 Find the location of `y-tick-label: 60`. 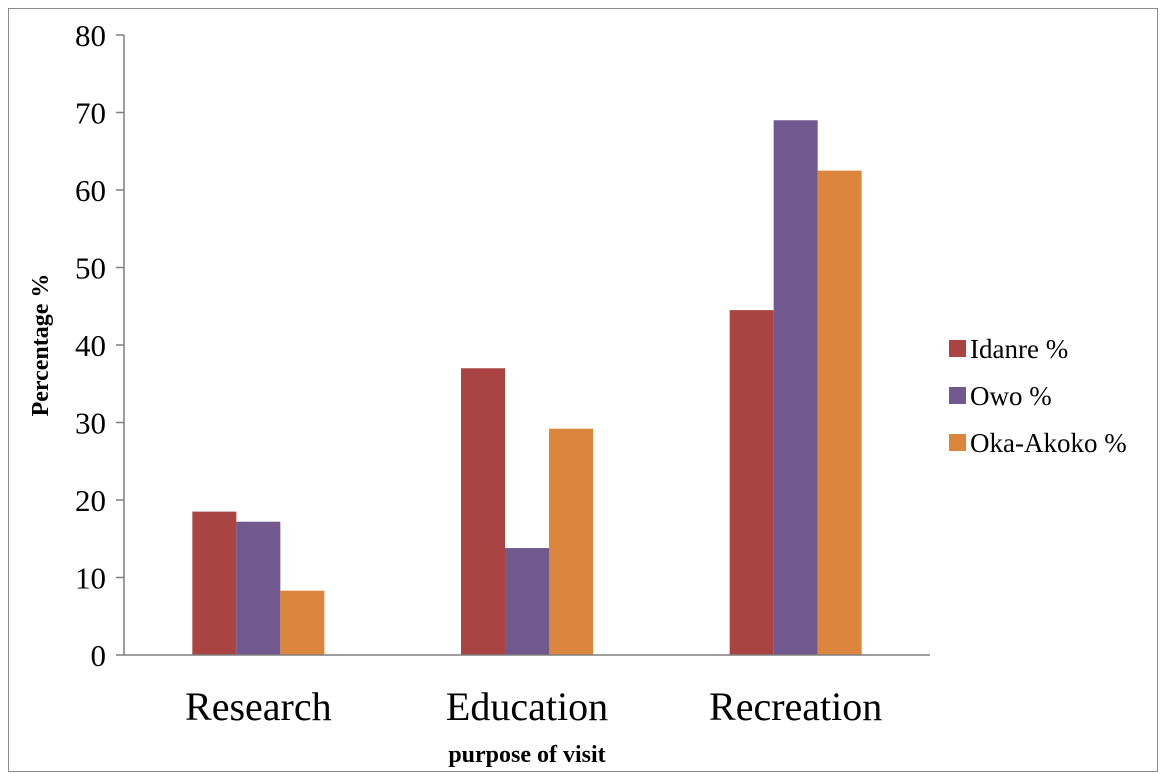

y-tick-label: 60 is located at coordinates (90, 190).